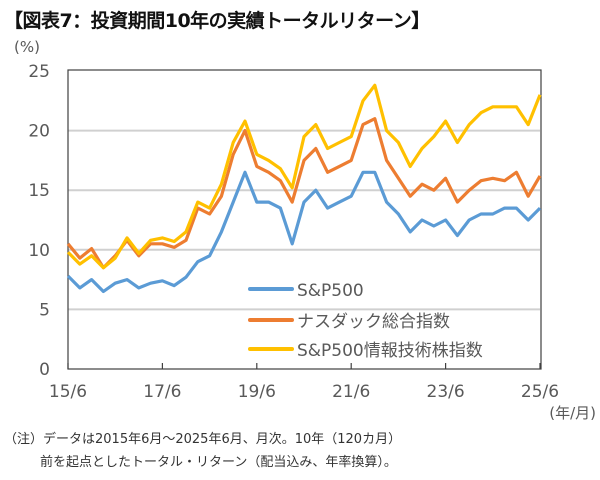  What do you see at coordinates (203, 439) in the screenshot?
I see `note-line-1: （注）データは2015年6月～2025年6月、月次。10年（120カ月）` at bounding box center [203, 439].